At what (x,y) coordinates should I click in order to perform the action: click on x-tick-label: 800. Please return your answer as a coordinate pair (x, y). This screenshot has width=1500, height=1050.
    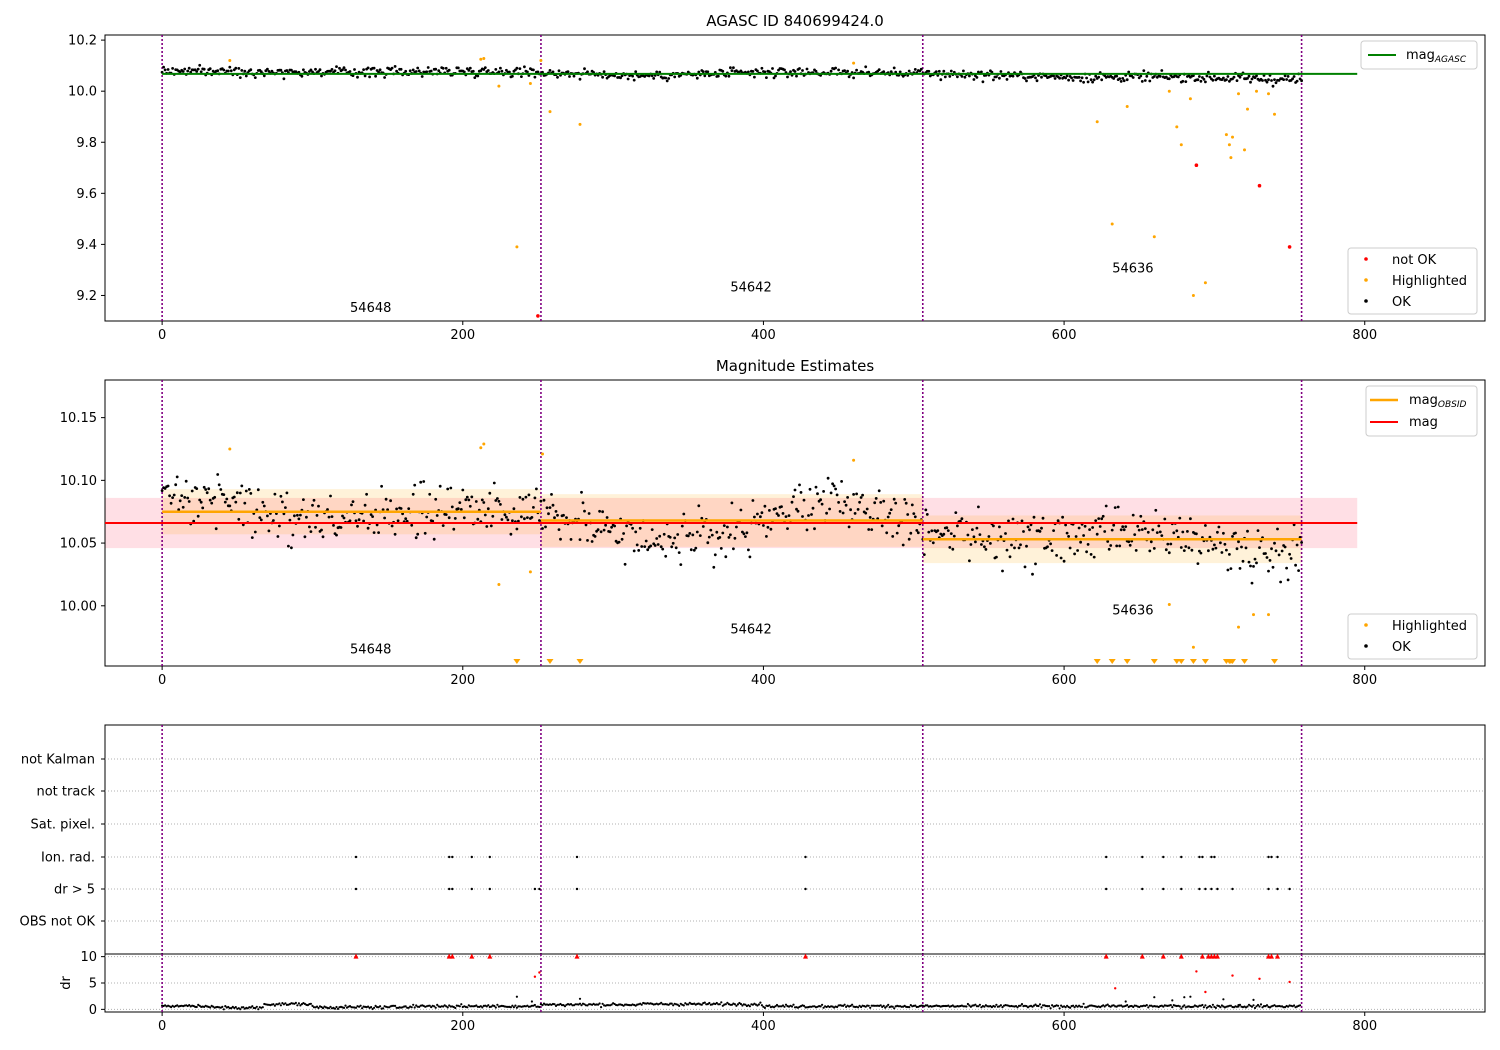
    Looking at the image, I should click on (1364, 1026).